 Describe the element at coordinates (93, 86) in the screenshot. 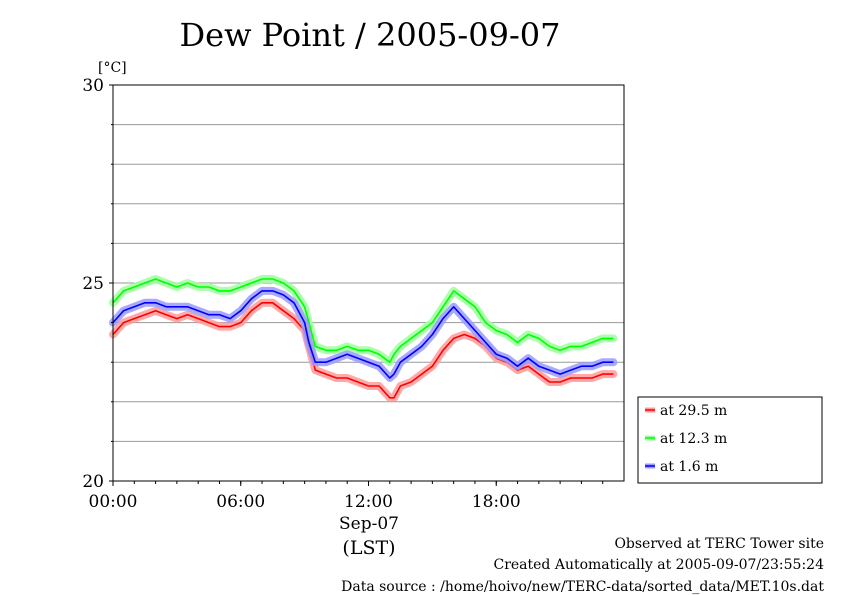

I see `y-tick-label: 30` at that location.